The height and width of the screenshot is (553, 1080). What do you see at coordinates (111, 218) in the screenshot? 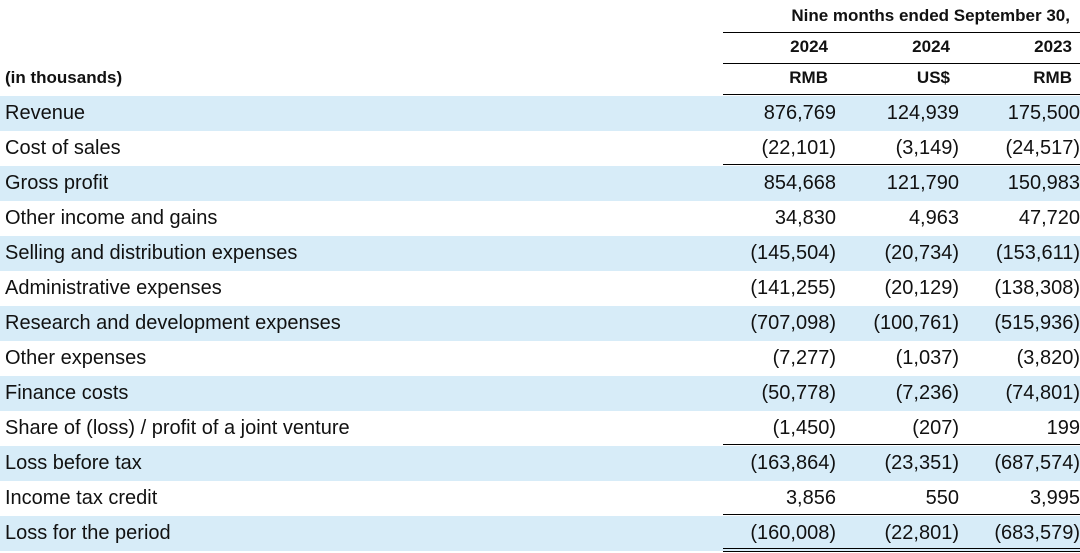
I see `row-label: Other income and gains` at bounding box center [111, 218].